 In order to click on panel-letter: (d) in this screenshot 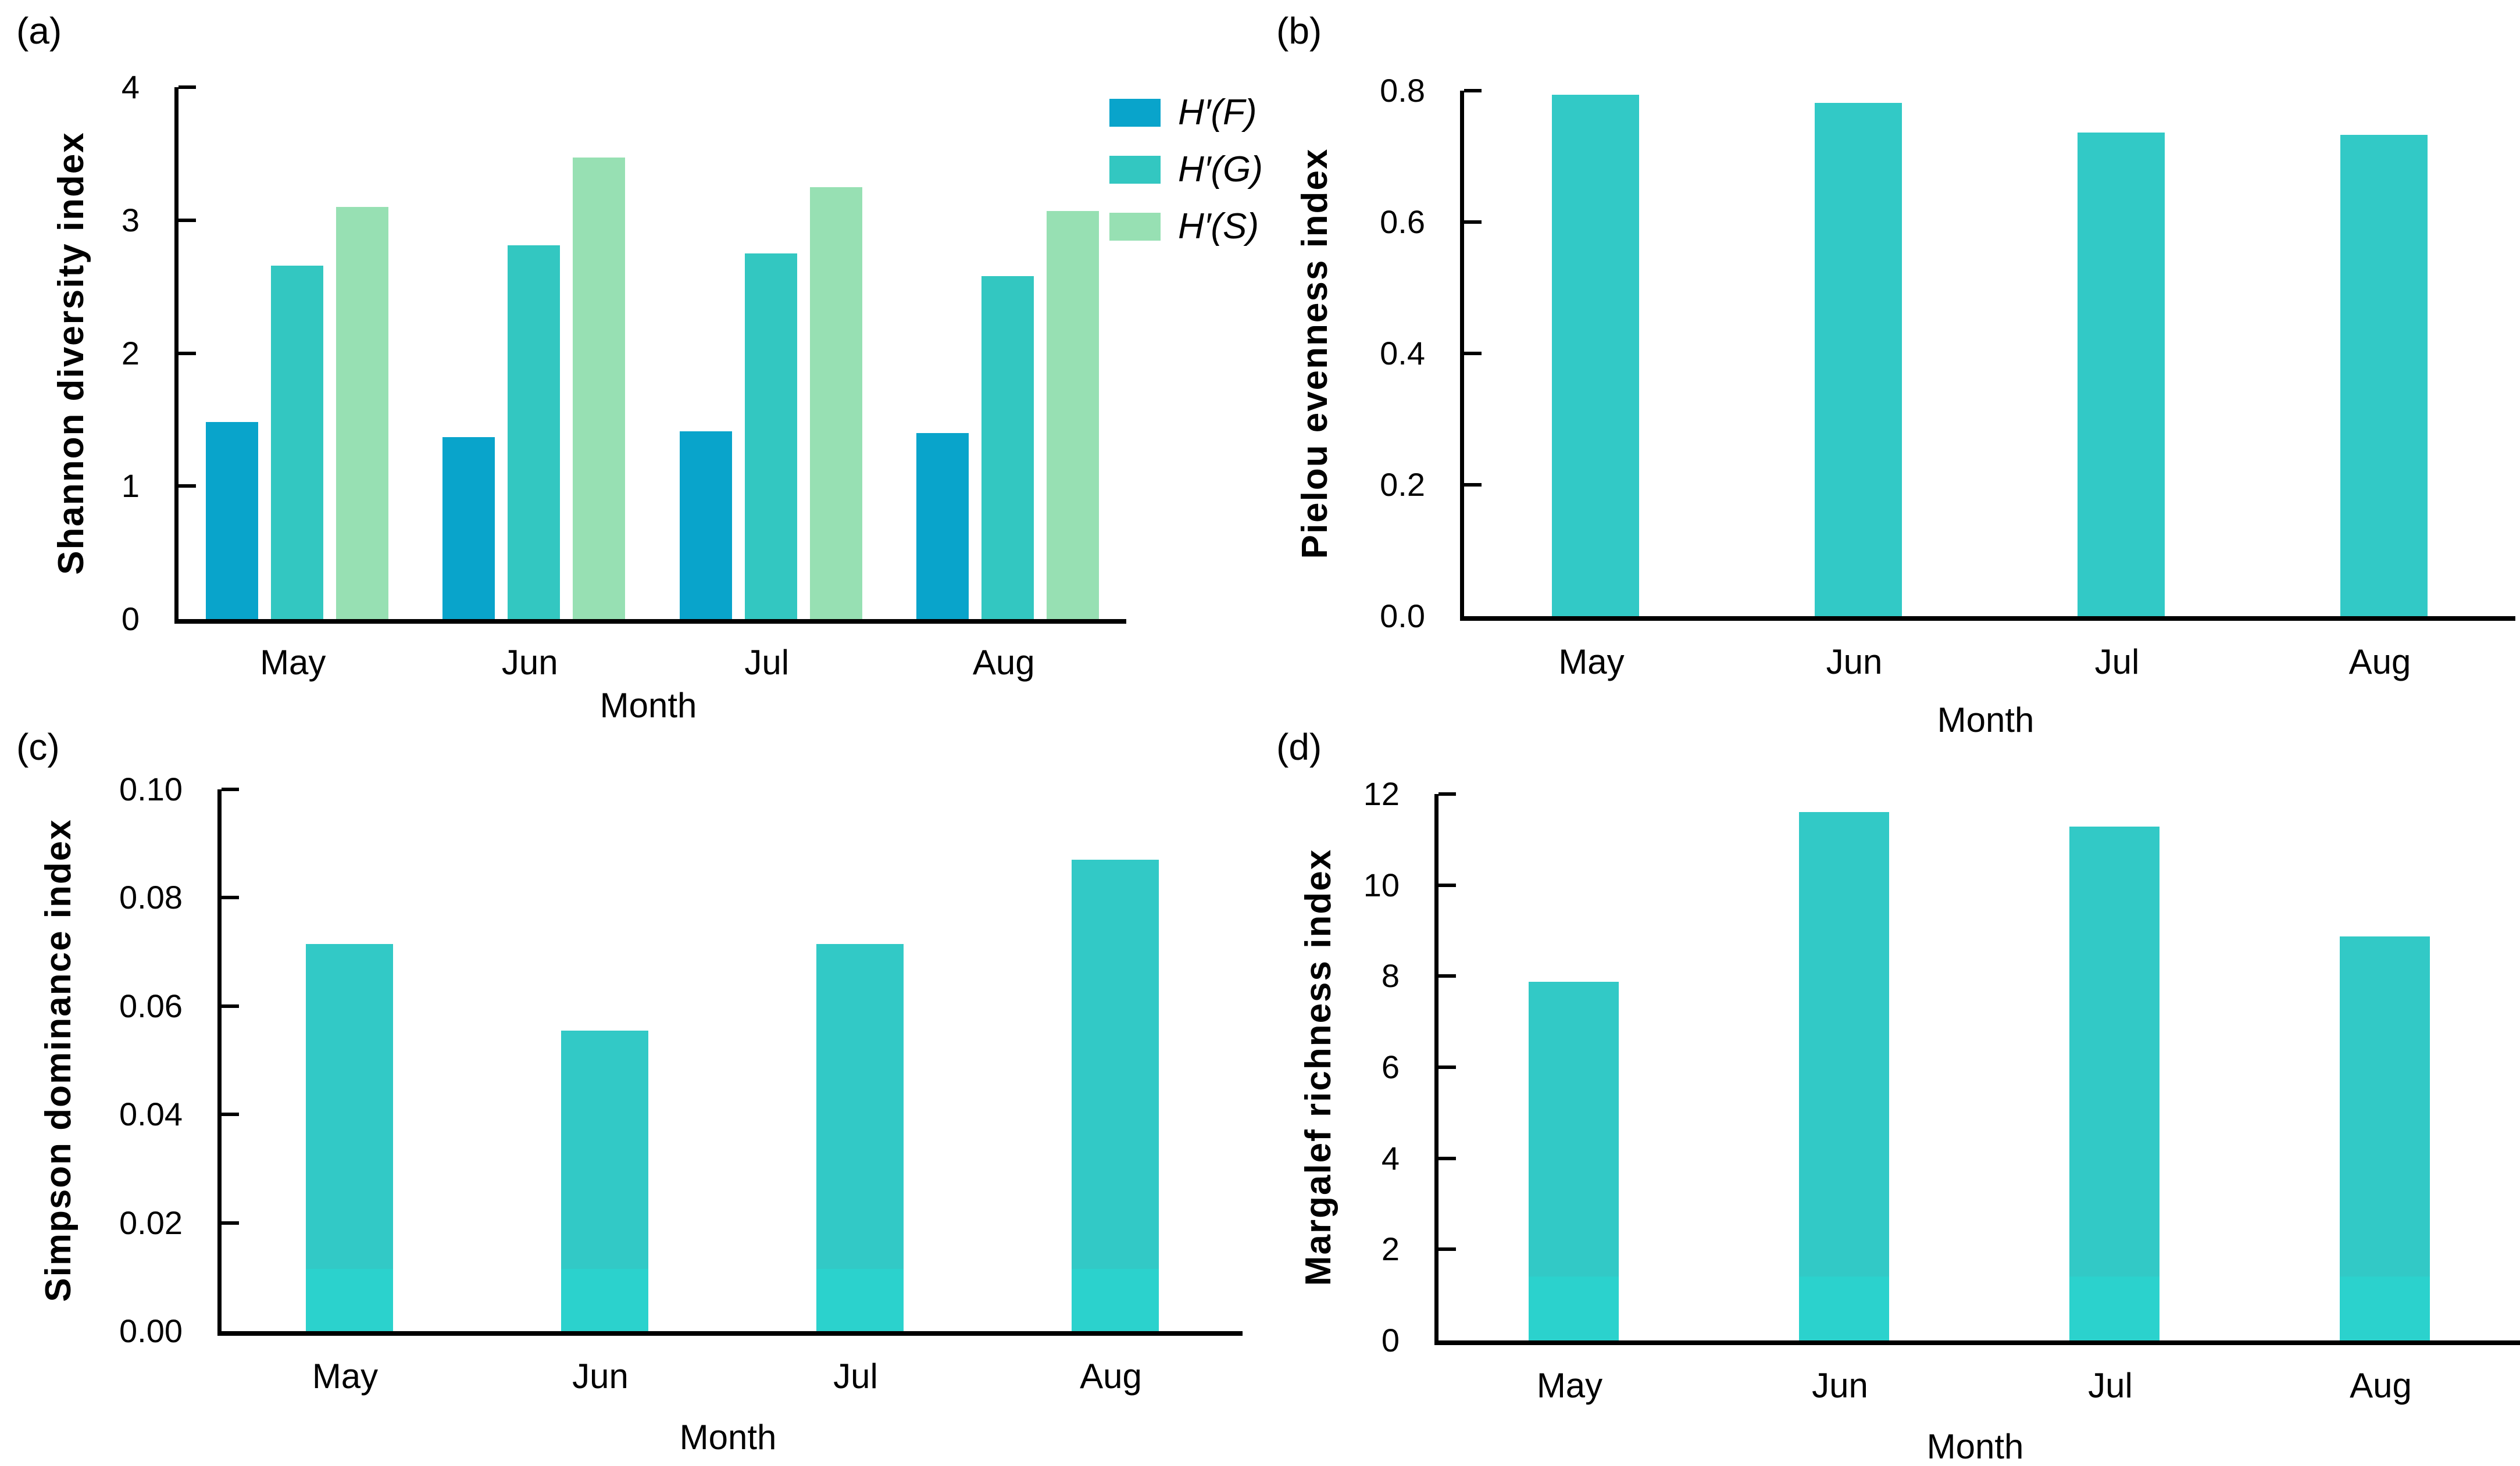, I will do `click(1299, 747)`.